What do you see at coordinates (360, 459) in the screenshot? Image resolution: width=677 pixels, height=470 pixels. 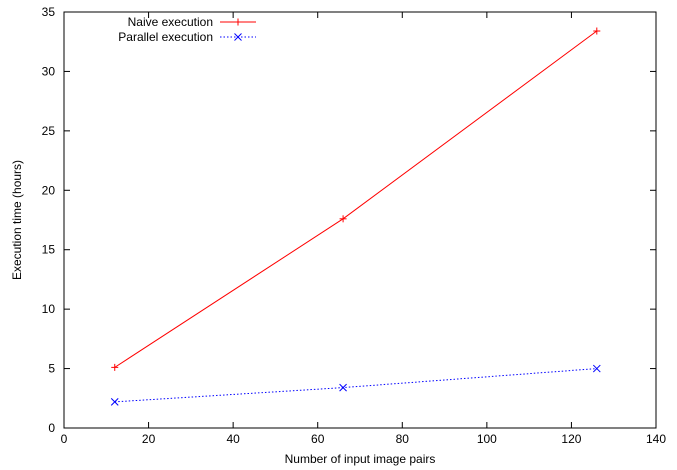 I see `x-axis-title: Number of input image pairs` at bounding box center [360, 459].